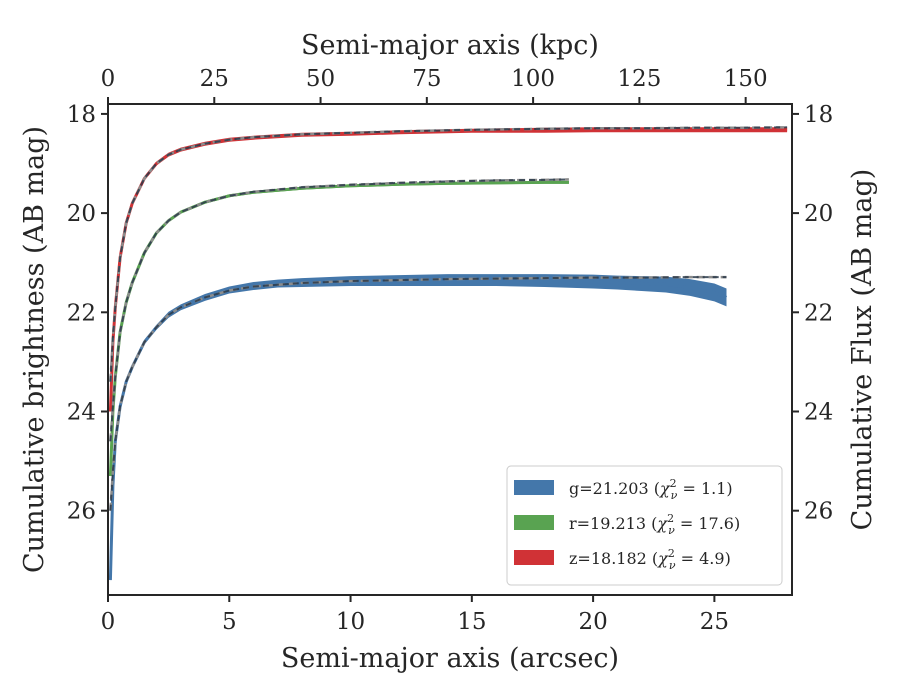 This screenshot has height=700, width=900. Describe the element at coordinates (34, 349) in the screenshot. I see `y-axis-label: Cumulative brightness (AB mag)` at that location.